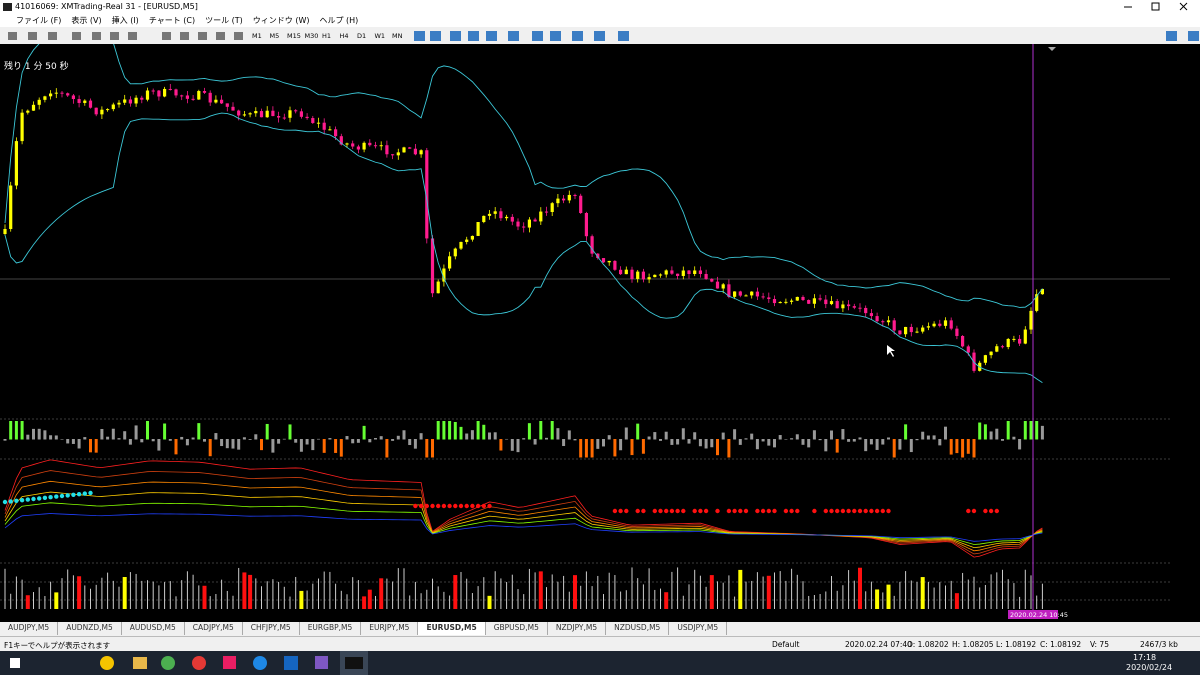  I want to click on timeframe-button: W1, so click(380, 36).